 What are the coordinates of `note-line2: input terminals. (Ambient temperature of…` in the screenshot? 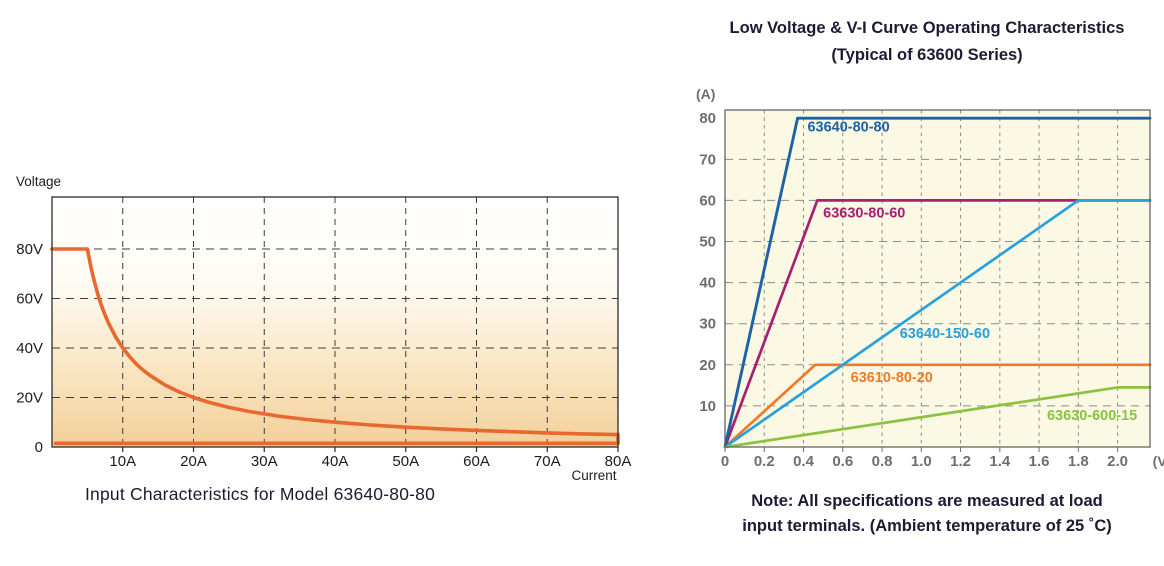 It's located at (927, 526).